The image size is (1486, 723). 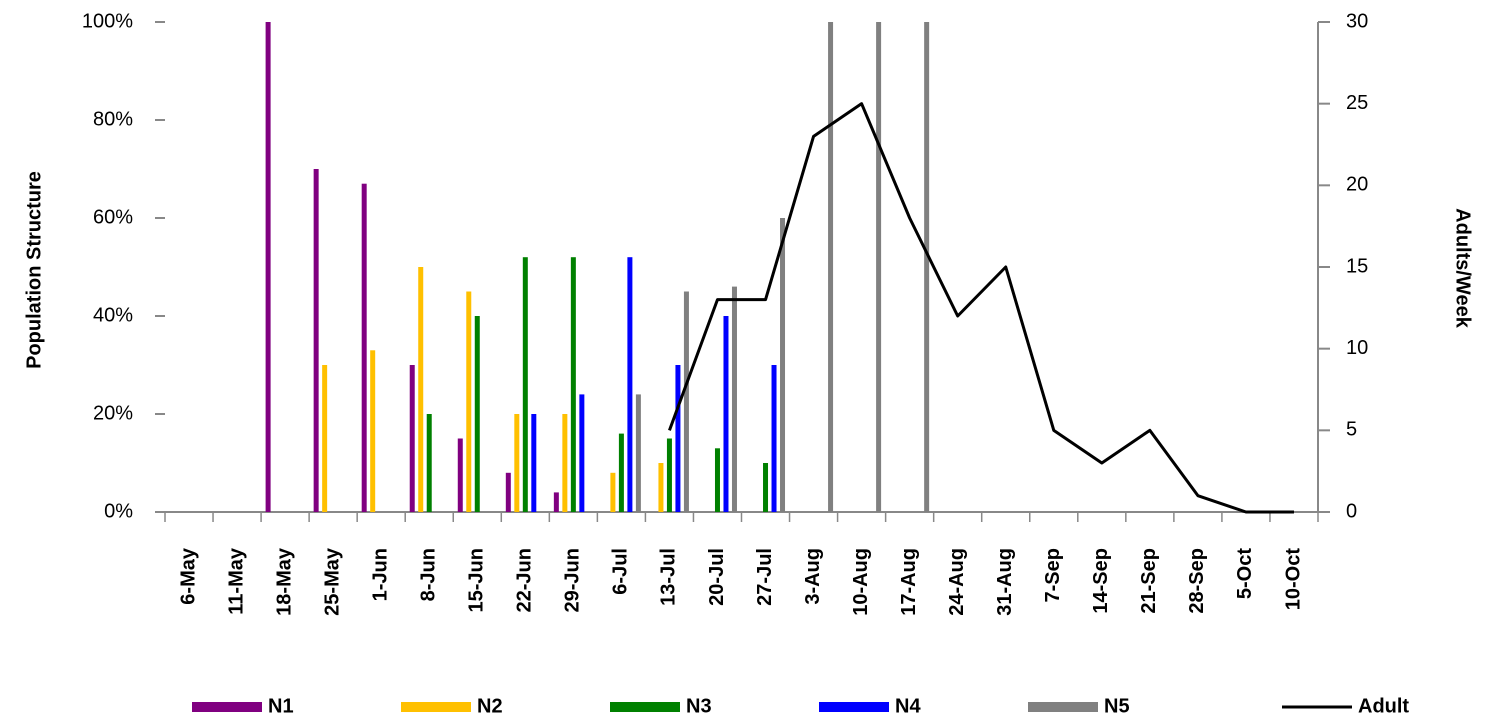 I want to click on legend-label: N4, so click(x=908, y=706).